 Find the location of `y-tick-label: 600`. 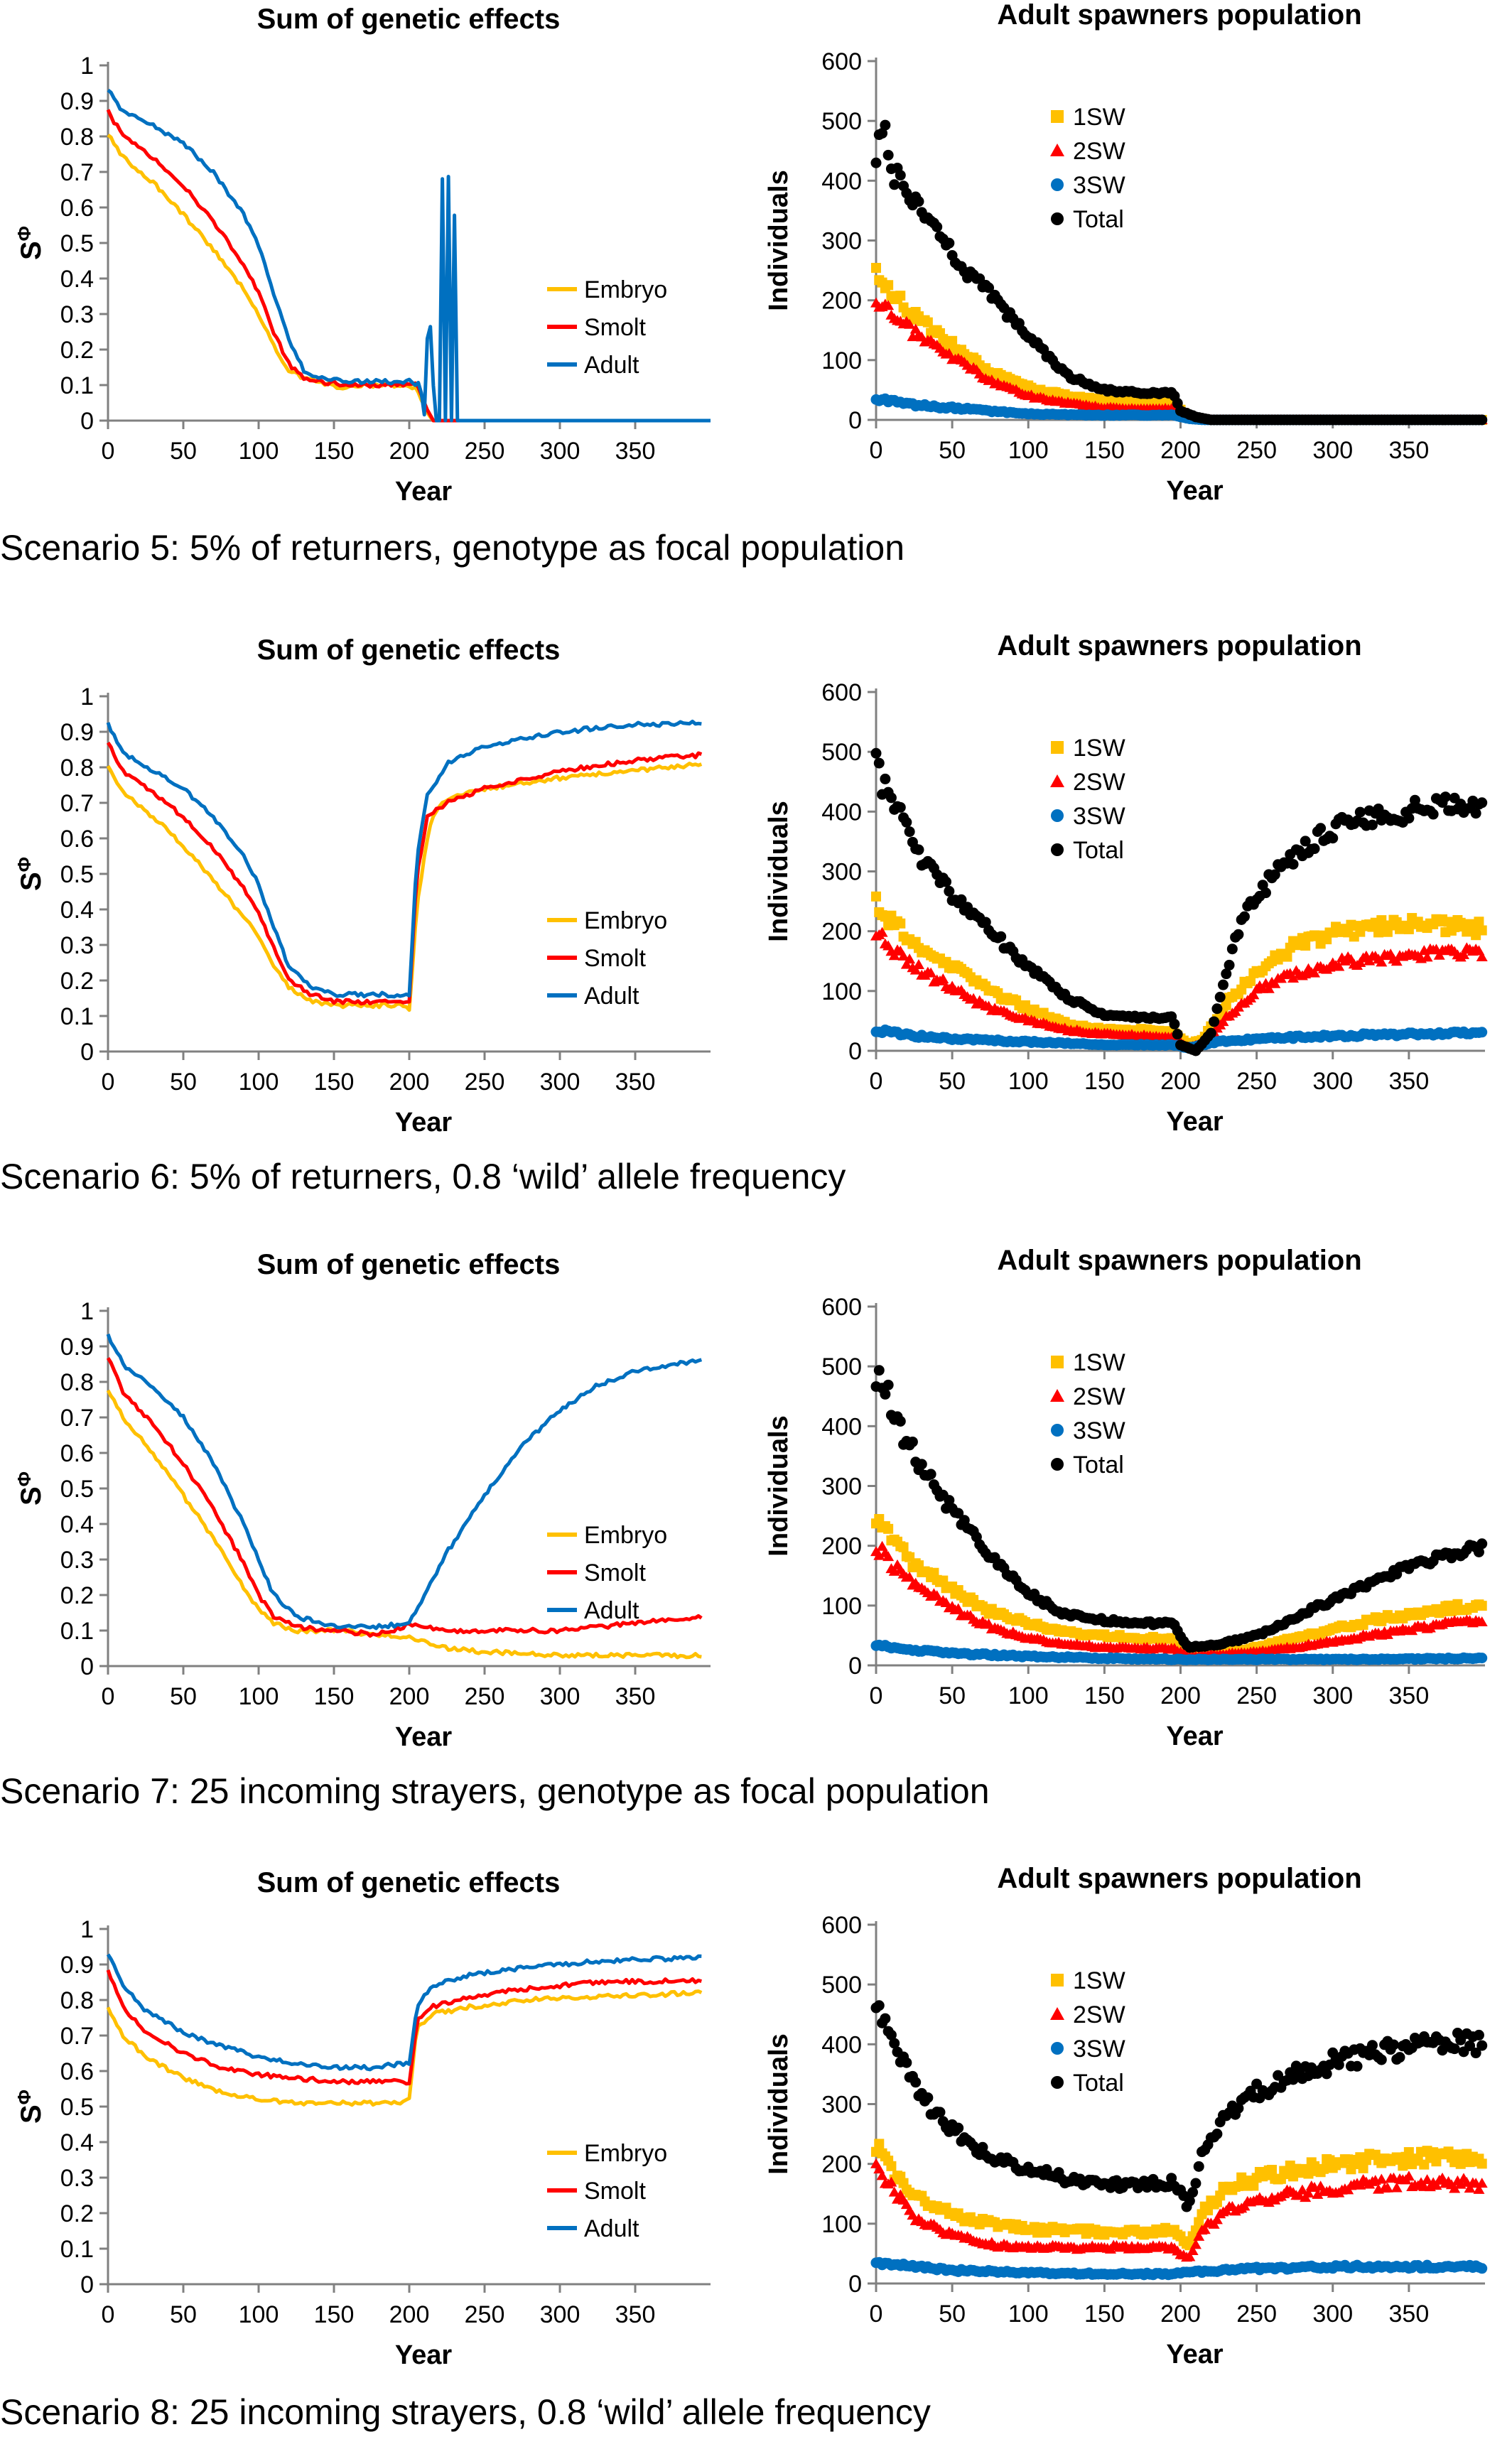

y-tick-label: 600 is located at coordinates (841, 62).